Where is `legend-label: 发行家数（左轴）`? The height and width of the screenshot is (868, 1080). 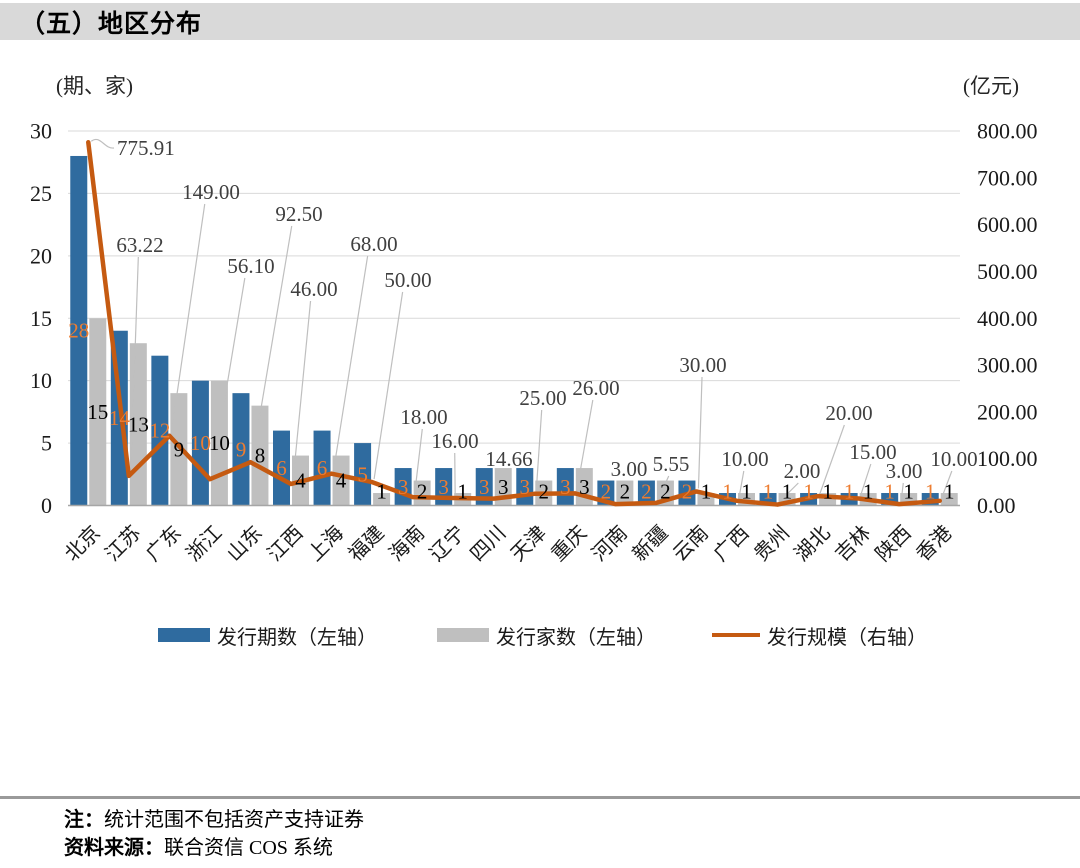
legend-label: 发行家数（左轴） is located at coordinates (576, 637).